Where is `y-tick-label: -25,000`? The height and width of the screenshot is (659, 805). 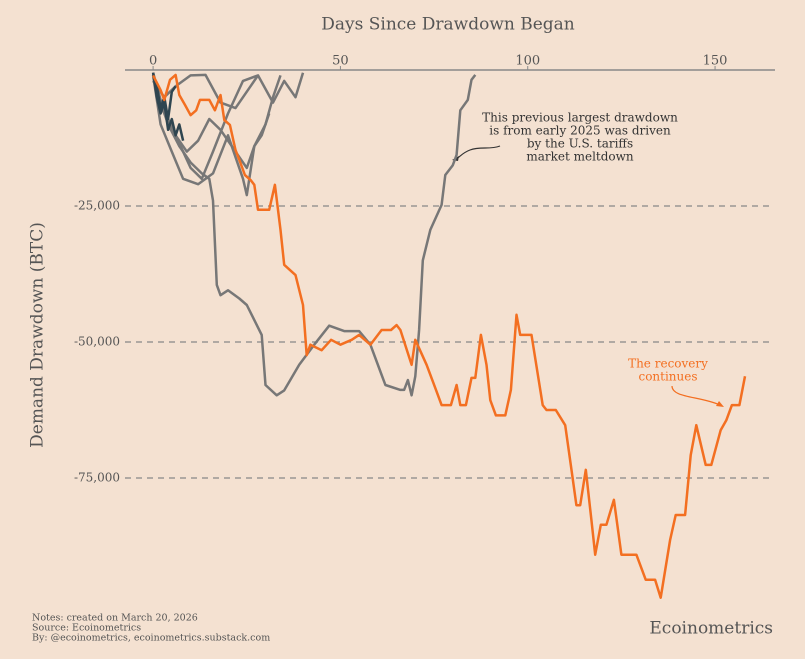 y-tick-label: -25,000 is located at coordinates (97, 206).